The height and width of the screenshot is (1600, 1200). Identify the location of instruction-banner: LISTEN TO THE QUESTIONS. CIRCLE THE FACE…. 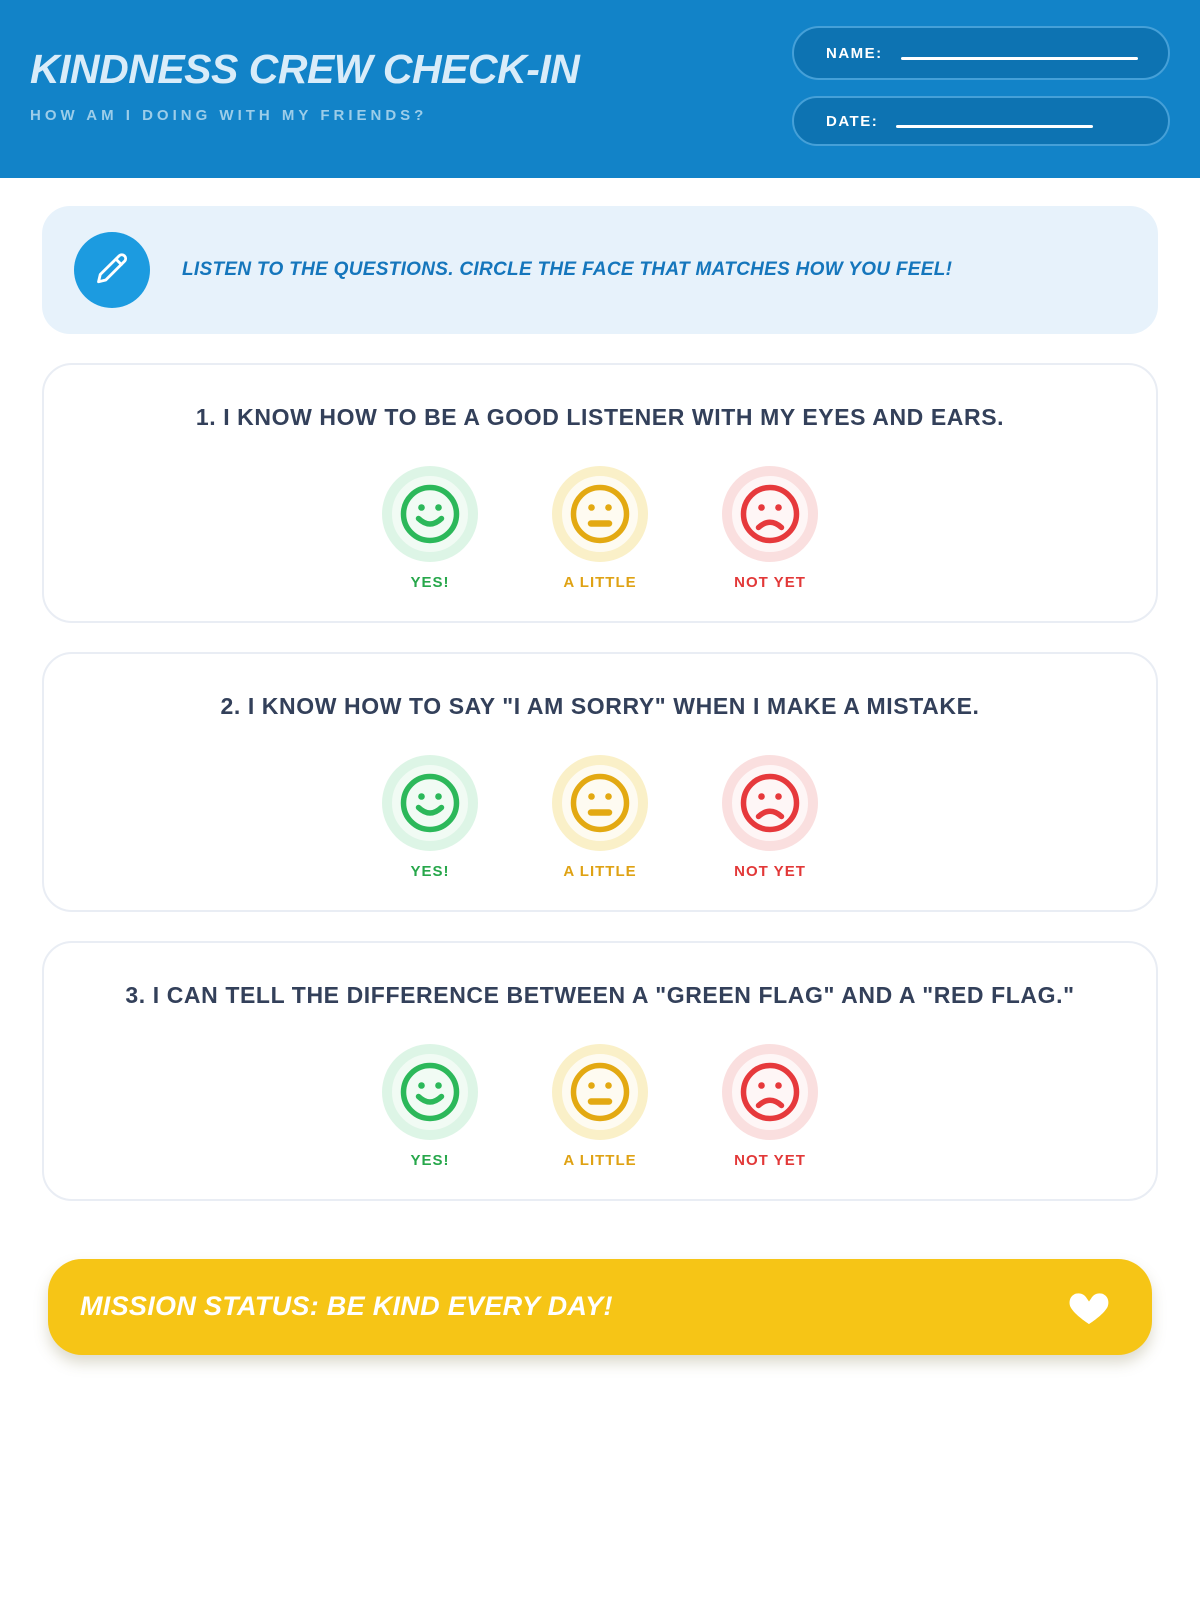
(600, 270).